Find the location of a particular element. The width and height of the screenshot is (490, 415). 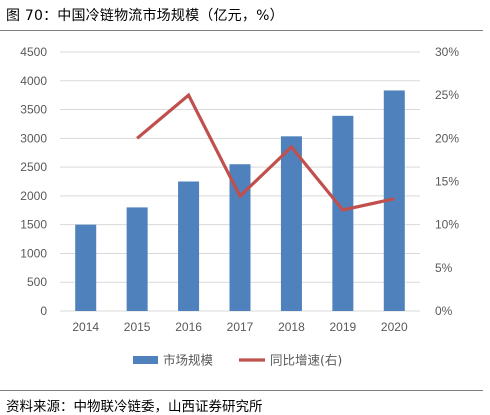

y-tick-label: 1500 is located at coordinates (33, 225).